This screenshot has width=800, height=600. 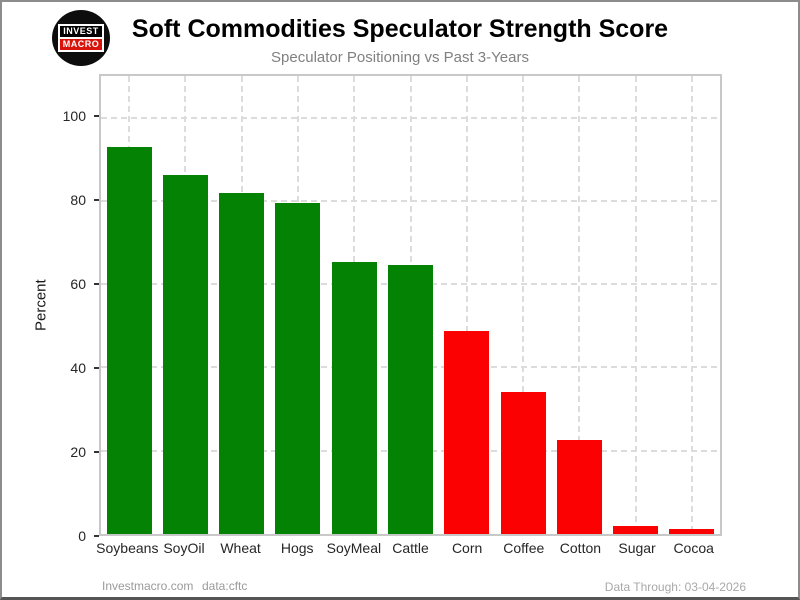 What do you see at coordinates (580, 548) in the screenshot?
I see `x-tick-label-cotton: Cotton` at bounding box center [580, 548].